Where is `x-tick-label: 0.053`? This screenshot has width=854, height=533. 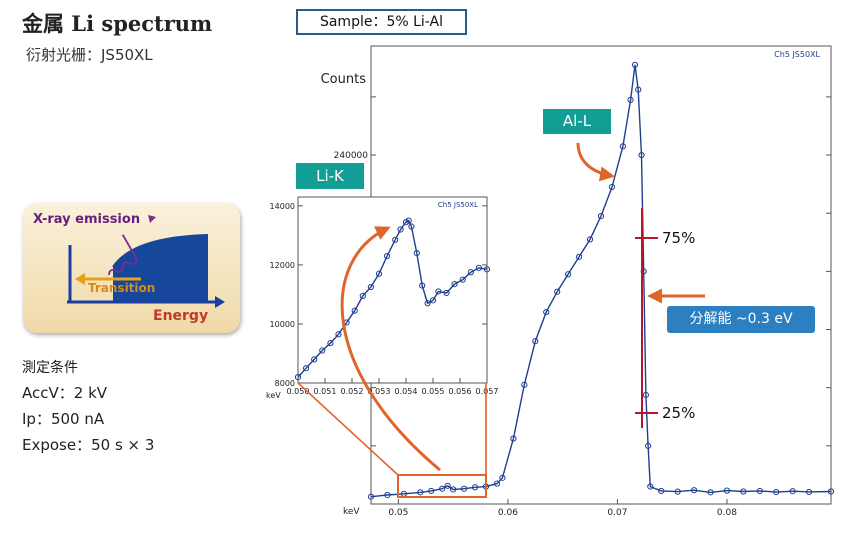
x-tick-label: 0.053 is located at coordinates (379, 391).